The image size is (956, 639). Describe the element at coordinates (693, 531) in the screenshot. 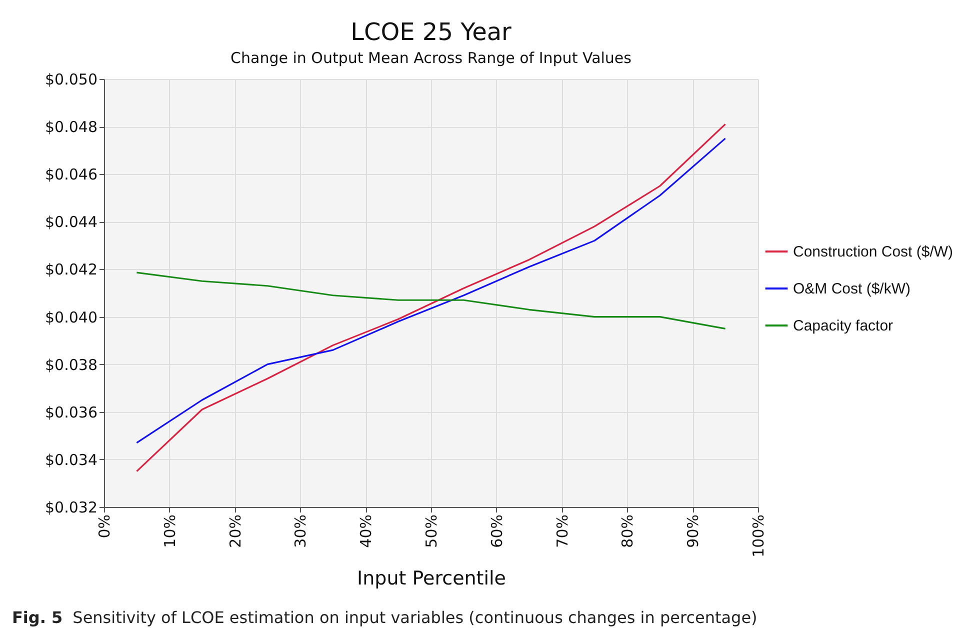

I see `x-tick-label: 90%` at that location.